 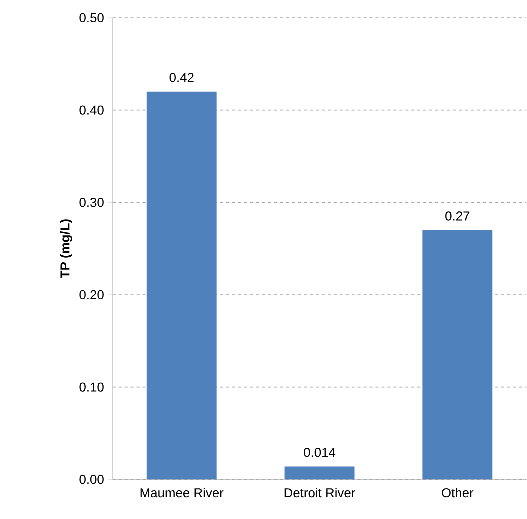 What do you see at coordinates (320, 453) in the screenshot?
I see `data-label: 0.014` at bounding box center [320, 453].